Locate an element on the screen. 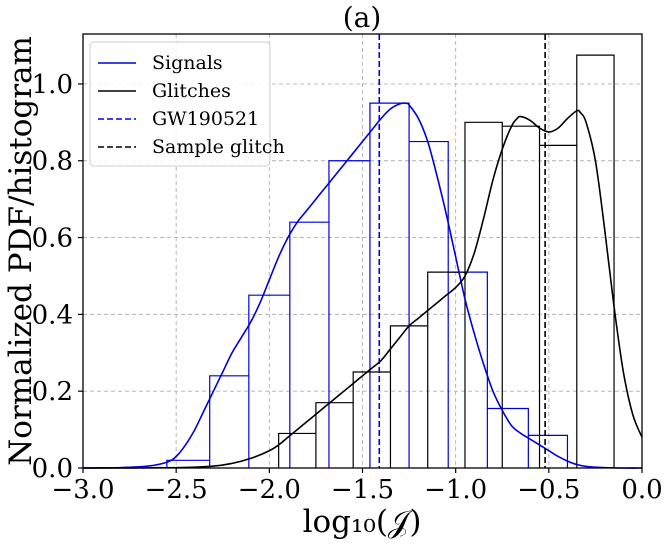  x-tick-label: −2.5 is located at coordinates (176, 490).